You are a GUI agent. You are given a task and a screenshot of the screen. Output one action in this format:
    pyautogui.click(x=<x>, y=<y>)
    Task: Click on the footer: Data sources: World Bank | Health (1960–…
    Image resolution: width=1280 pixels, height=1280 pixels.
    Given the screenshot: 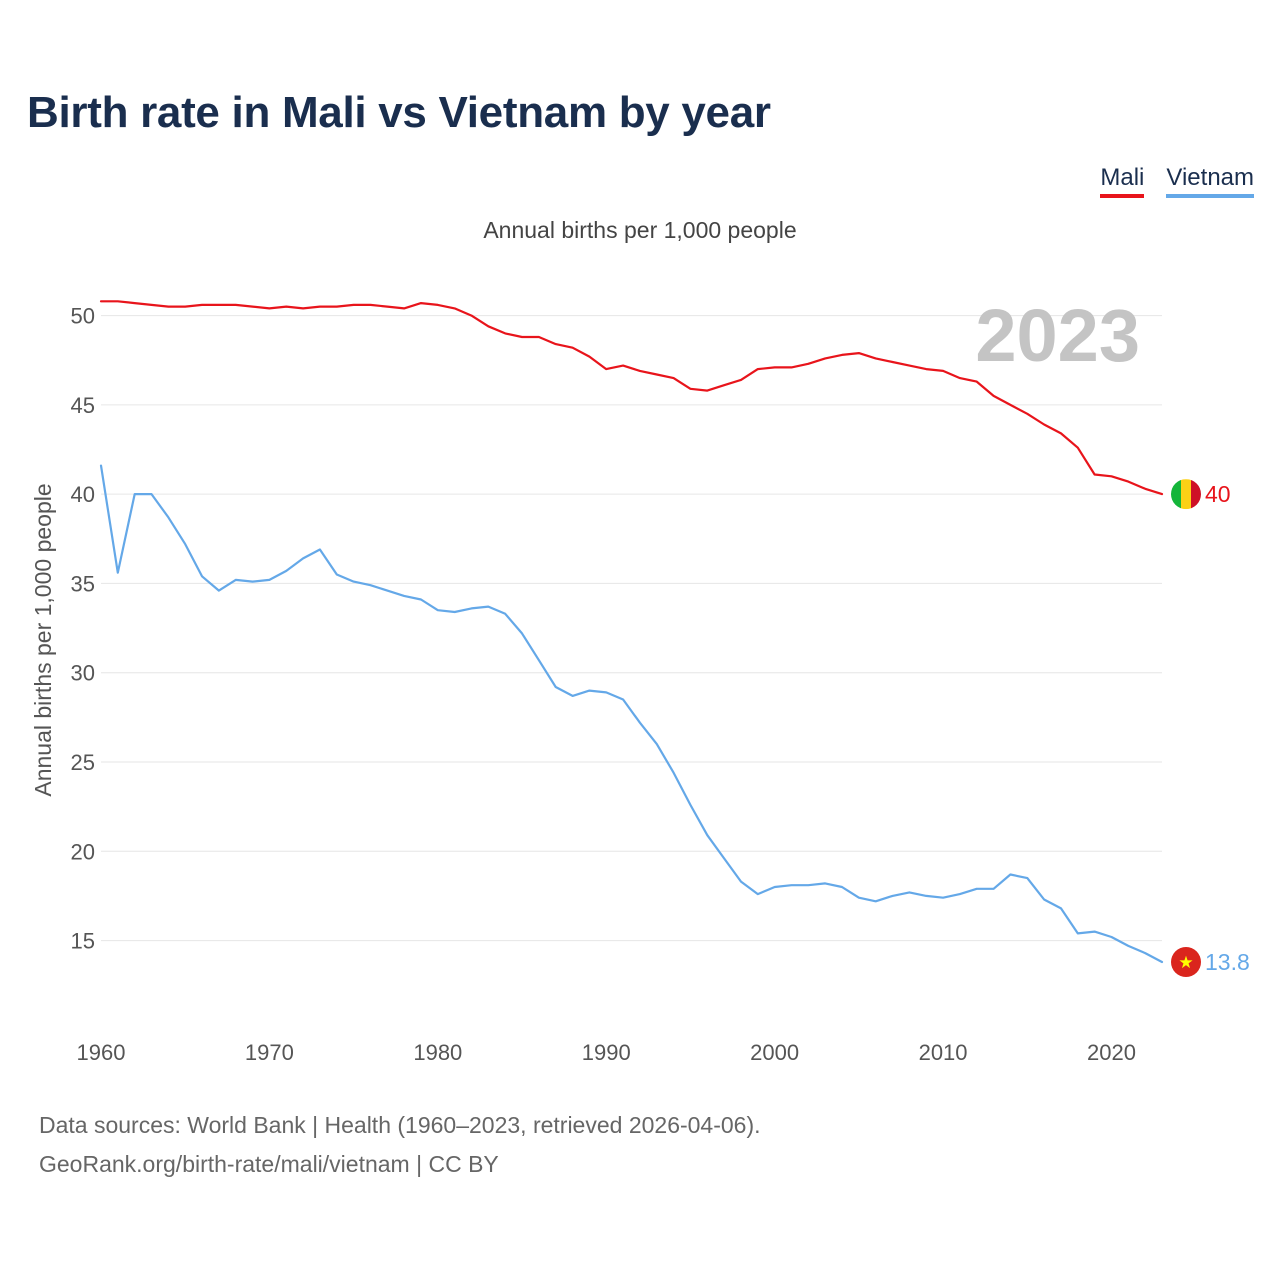 What is the action you would take?
    pyautogui.click(x=400, y=1145)
    